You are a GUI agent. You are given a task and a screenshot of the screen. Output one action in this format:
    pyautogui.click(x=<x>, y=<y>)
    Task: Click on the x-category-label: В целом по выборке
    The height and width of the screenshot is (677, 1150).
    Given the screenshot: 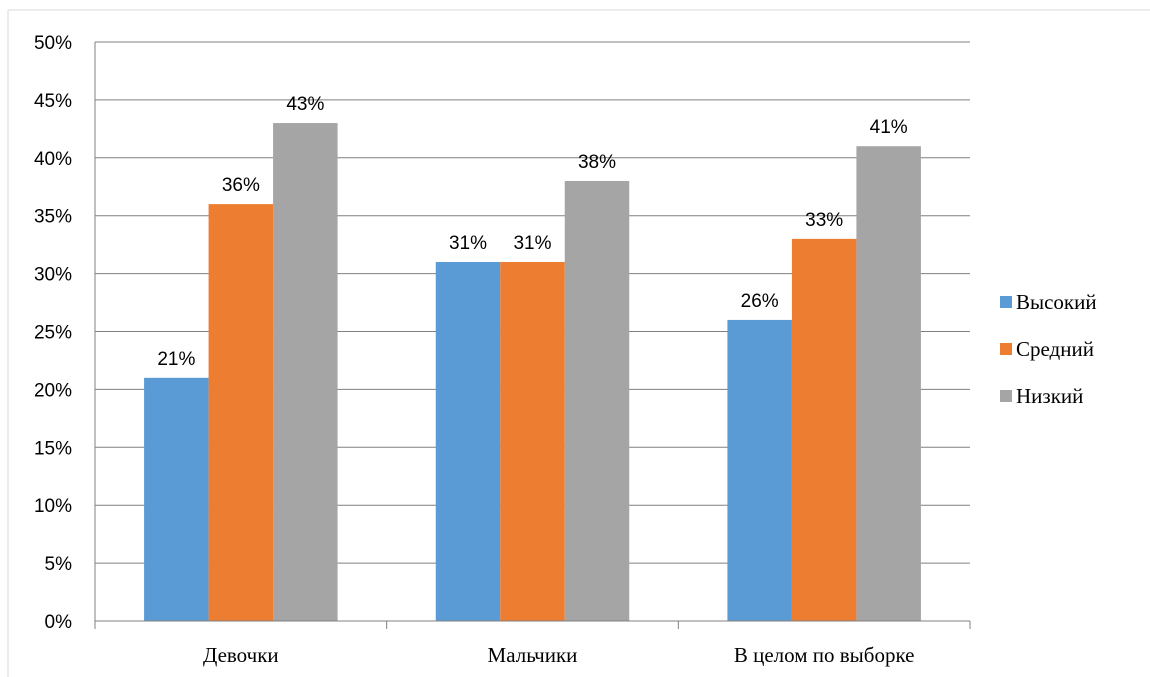 What is the action you would take?
    pyautogui.click(x=824, y=655)
    